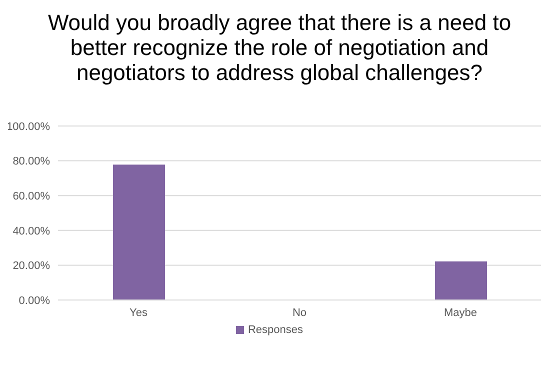  Describe the element at coordinates (31, 196) in the screenshot. I see `y-tick-label: 60.00%` at that location.